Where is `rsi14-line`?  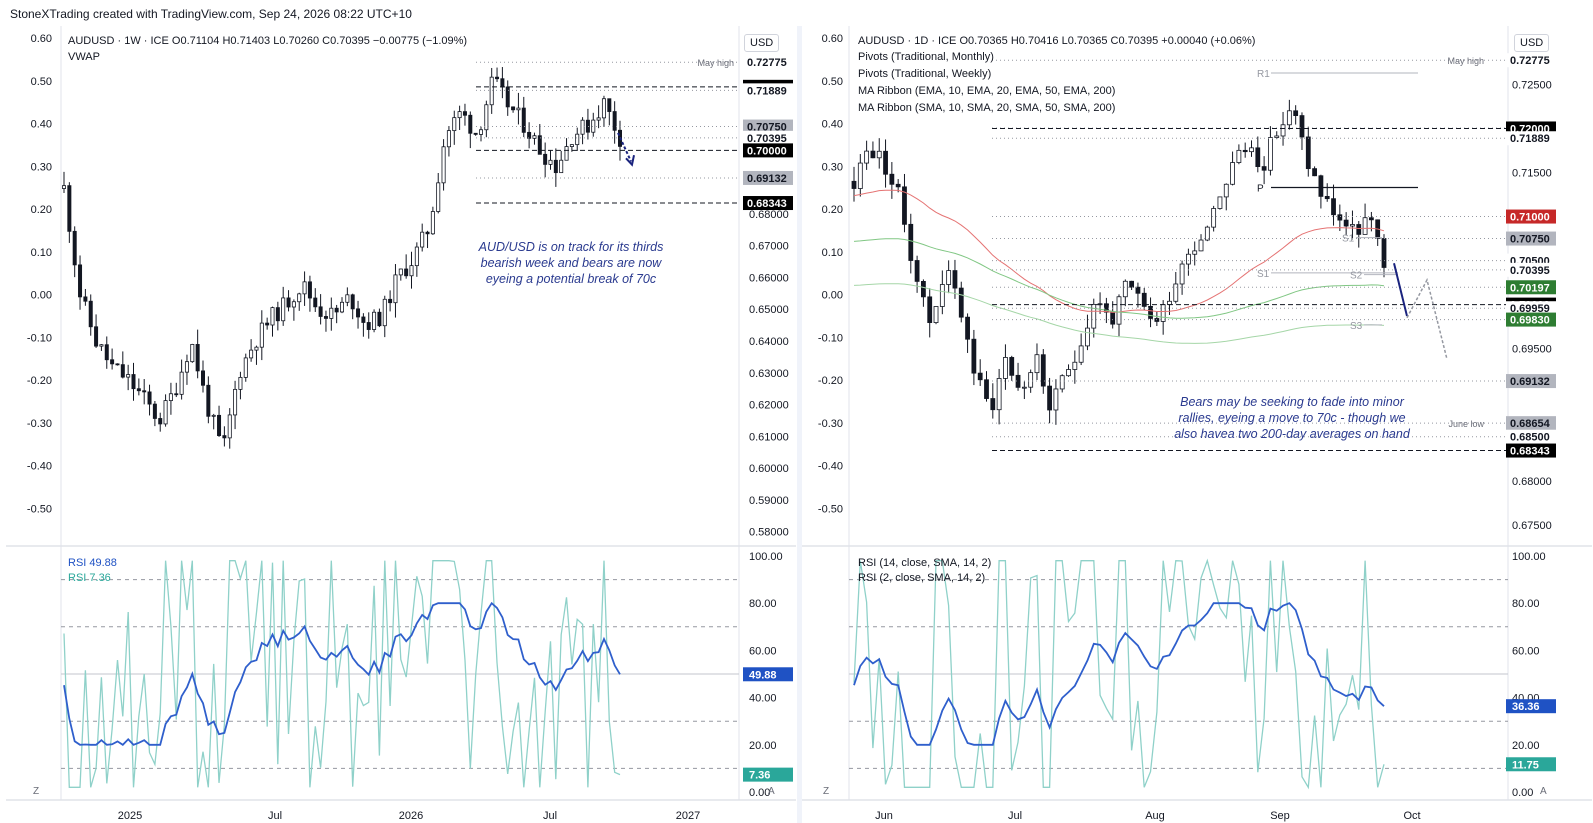 rsi14-line is located at coordinates (1119, 674).